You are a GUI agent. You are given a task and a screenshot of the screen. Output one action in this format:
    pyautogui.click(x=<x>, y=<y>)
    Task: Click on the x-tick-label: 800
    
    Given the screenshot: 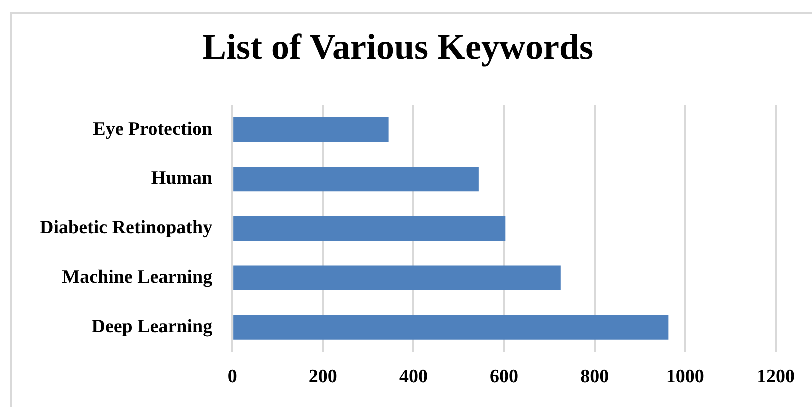 What is the action you would take?
    pyautogui.click(x=595, y=377)
    